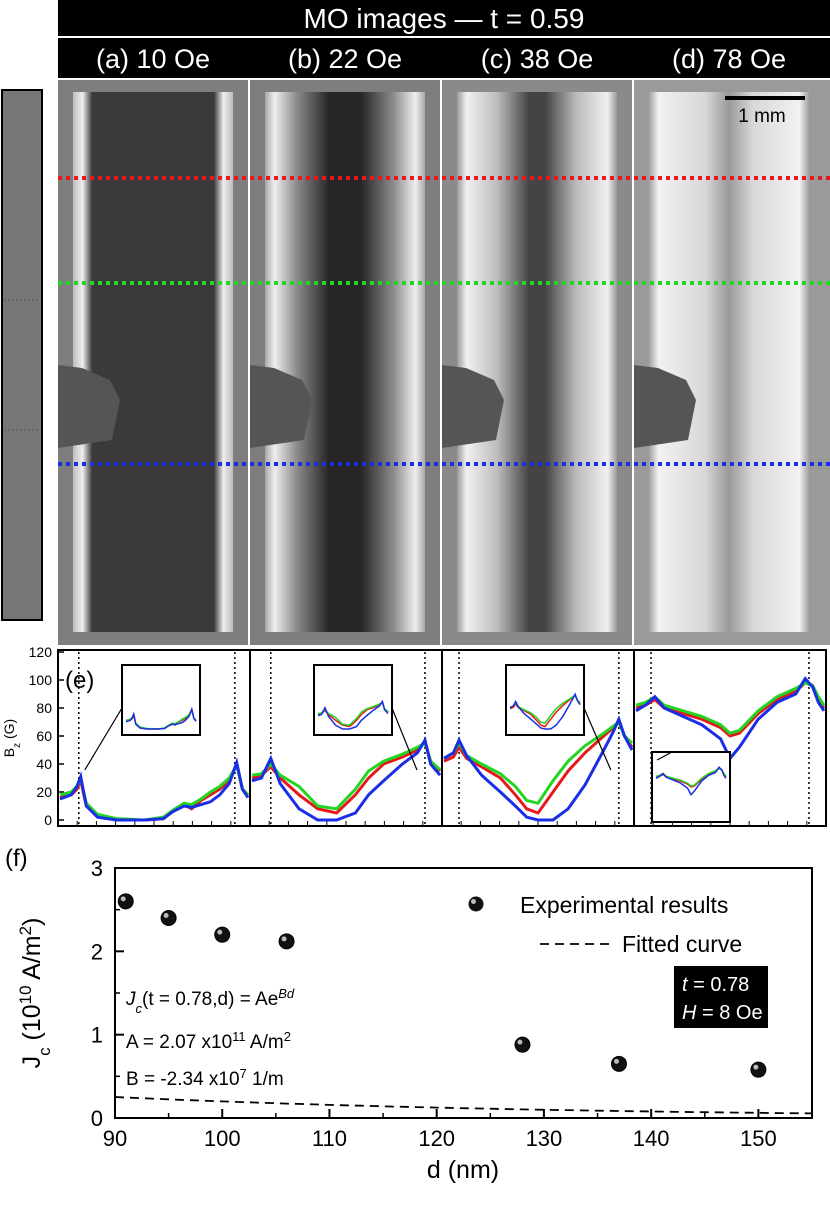  I want to click on eq-B-unit: 1/m, so click(265, 1079).